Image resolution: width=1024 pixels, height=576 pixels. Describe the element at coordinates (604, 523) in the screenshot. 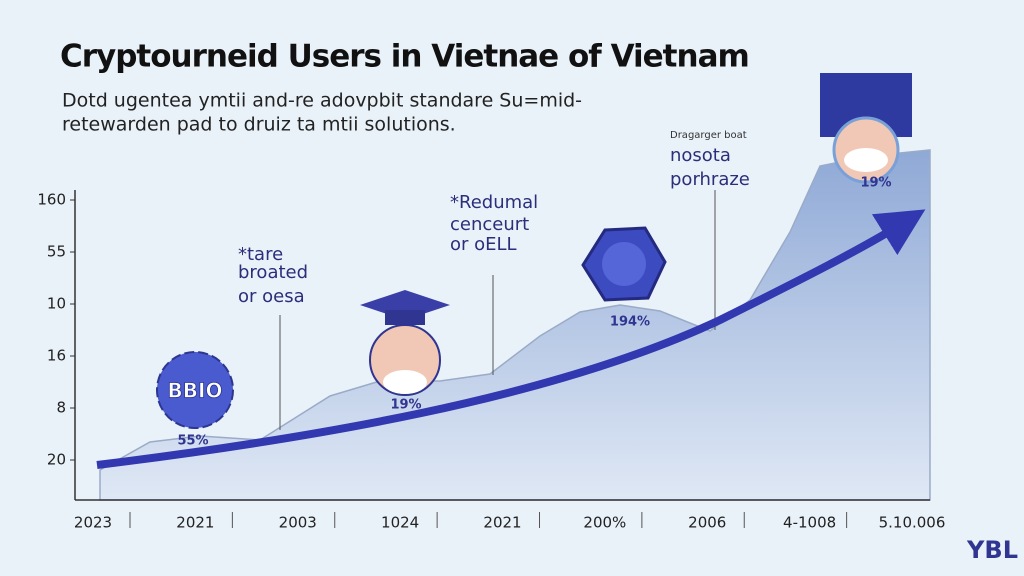

I see `x-label: 200%` at that location.